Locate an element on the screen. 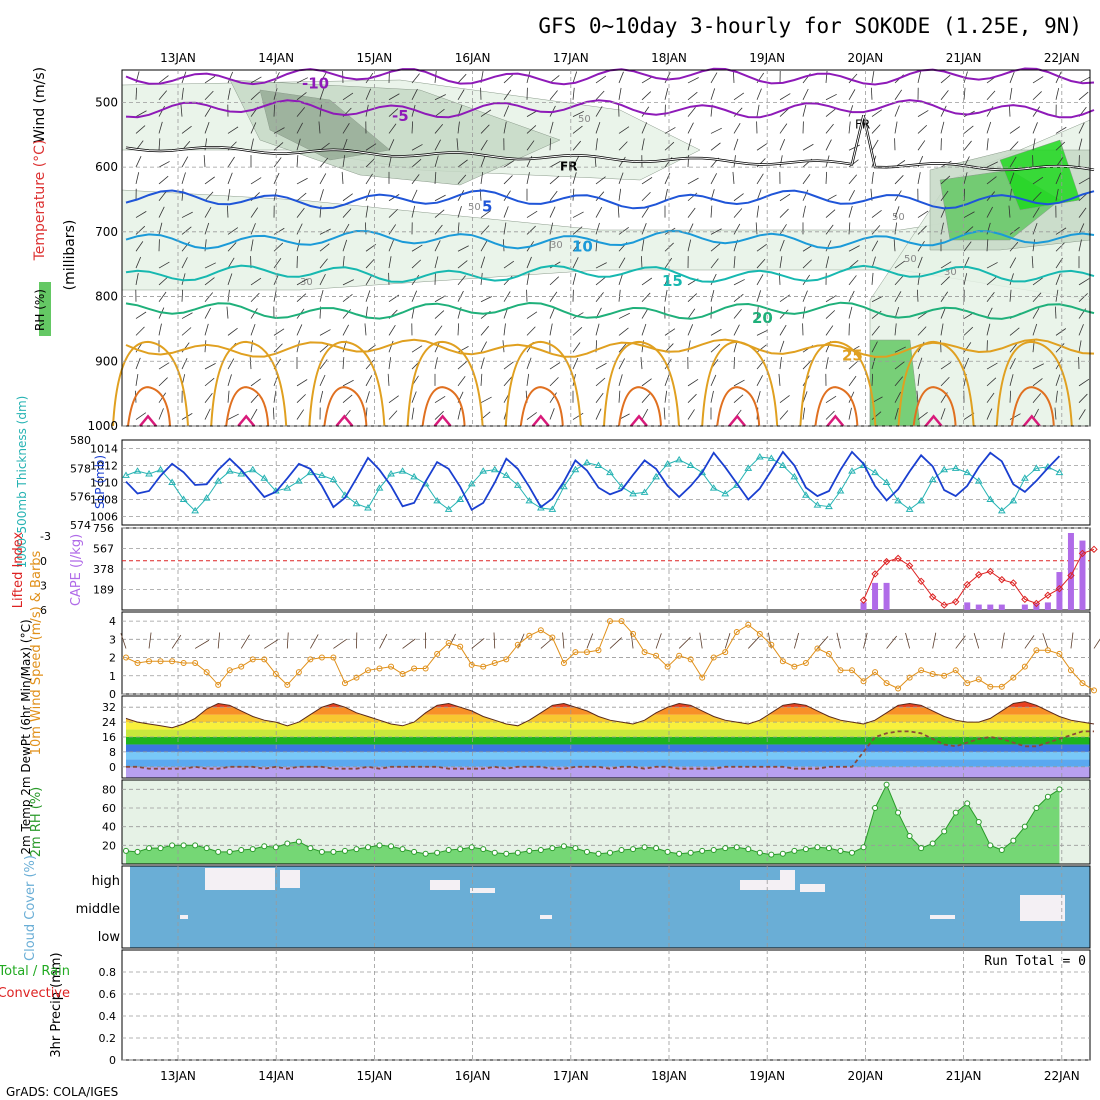  temp-tick: 8 is located at coordinates (112, 752).